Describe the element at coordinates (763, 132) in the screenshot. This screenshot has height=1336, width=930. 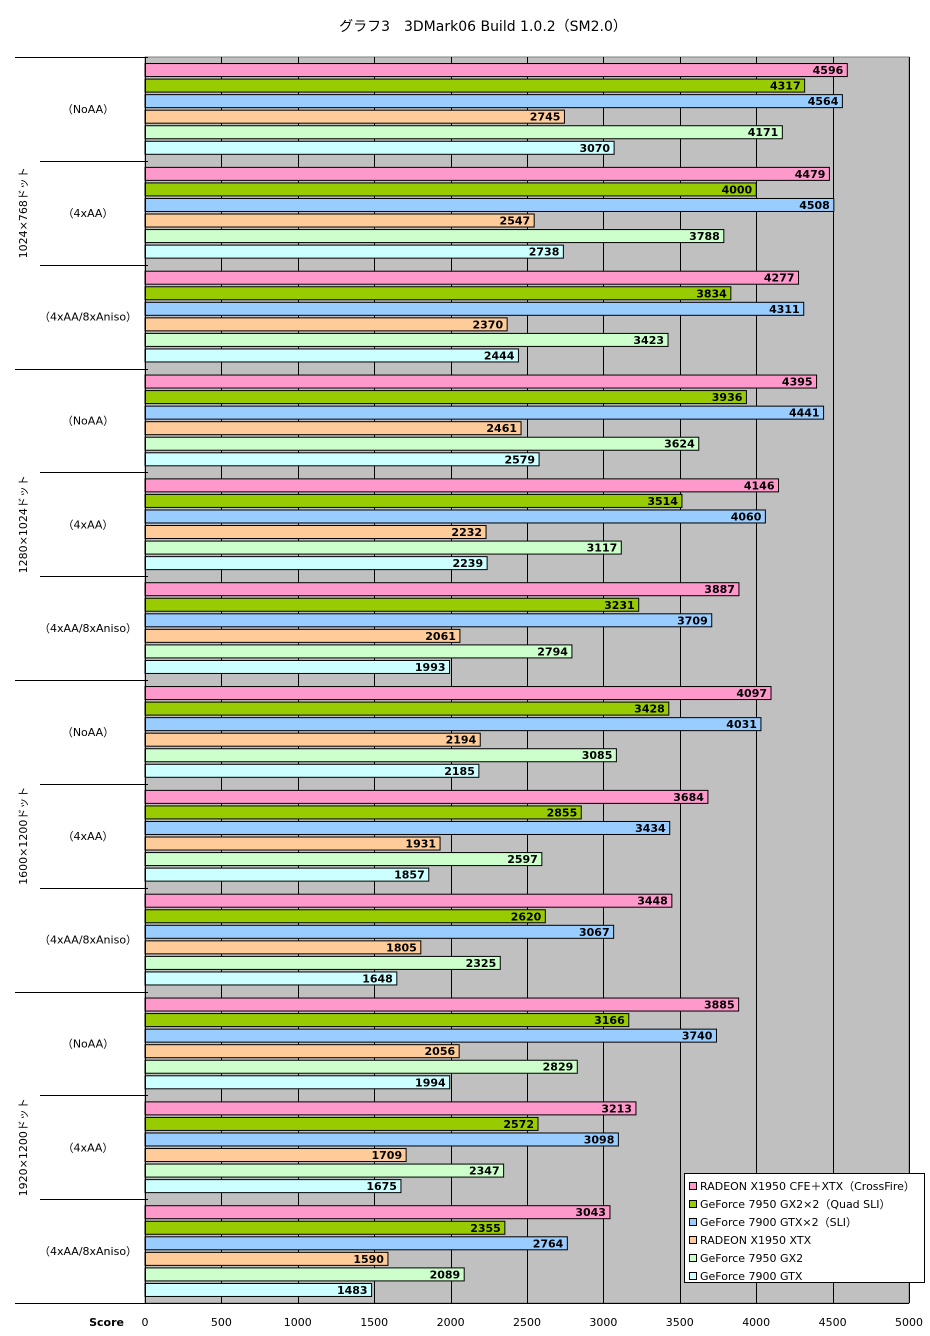
I see `bar-value-label: 4171` at that location.